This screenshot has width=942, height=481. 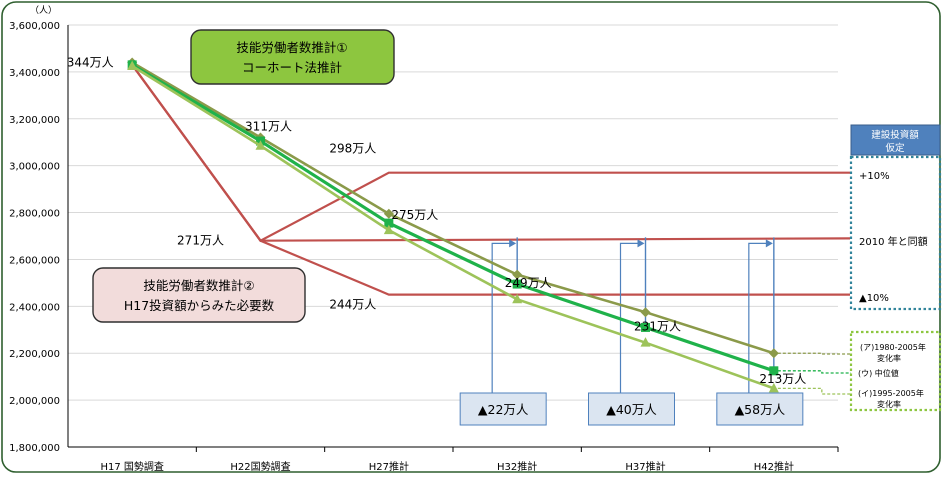 I want to click on value-label: 213万人, so click(x=782, y=379).